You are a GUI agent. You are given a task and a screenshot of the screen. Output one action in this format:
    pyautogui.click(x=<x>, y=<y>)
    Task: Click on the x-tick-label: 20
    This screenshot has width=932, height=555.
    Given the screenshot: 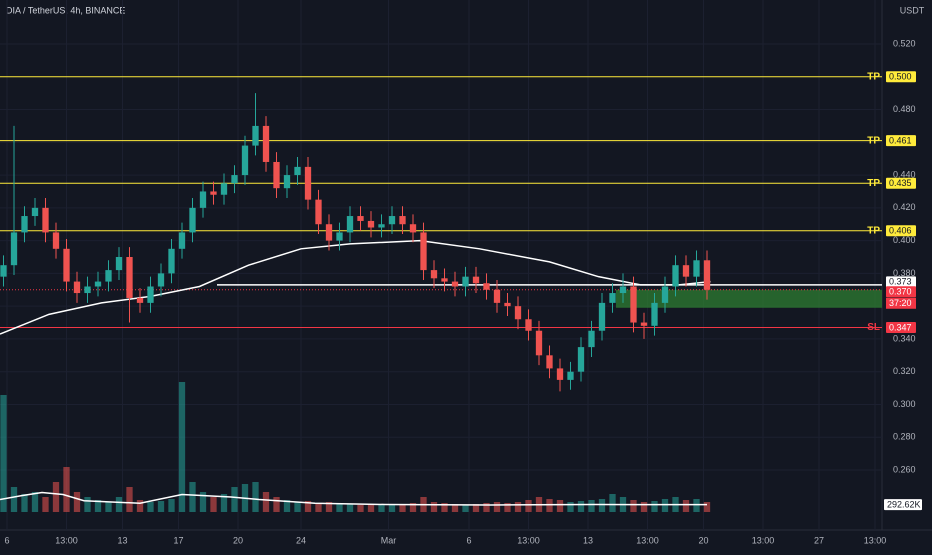 What is the action you would take?
    pyautogui.click(x=703, y=540)
    